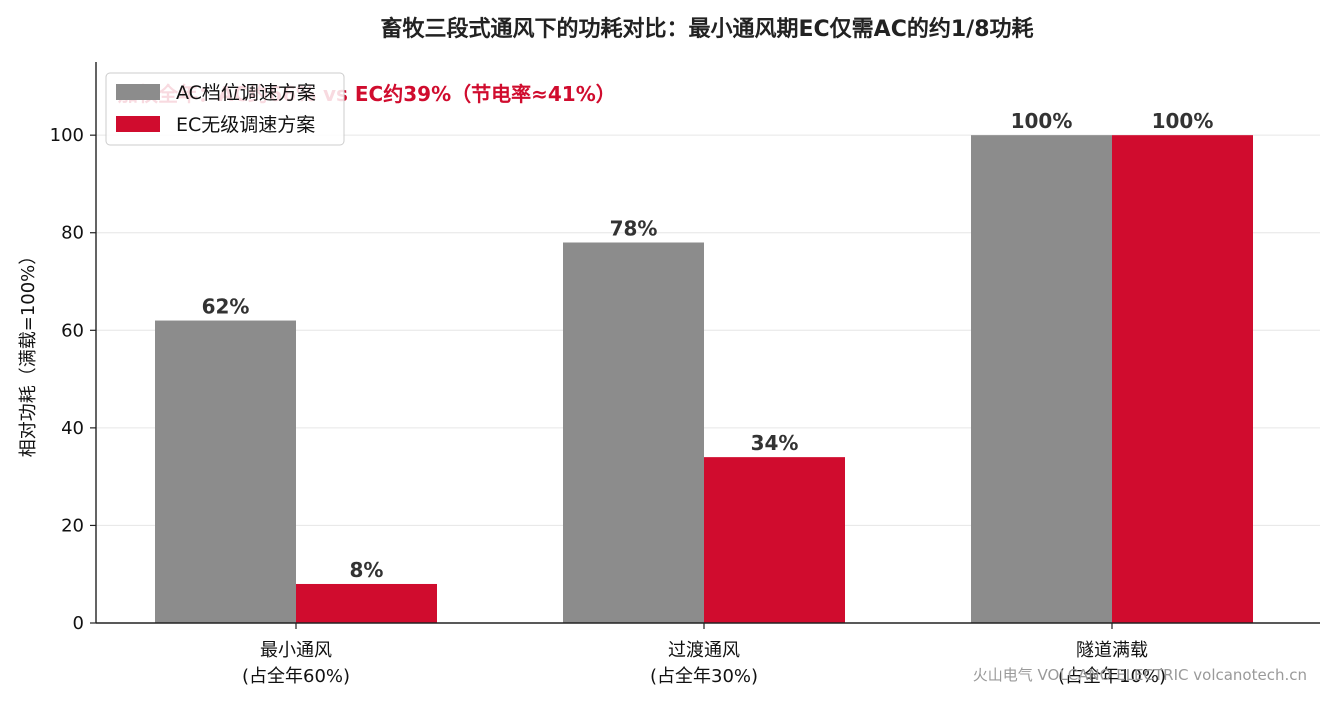 The height and width of the screenshot is (704, 1335). Describe the element at coordinates (226, 307) in the screenshot. I see `data-label: 62%` at that location.